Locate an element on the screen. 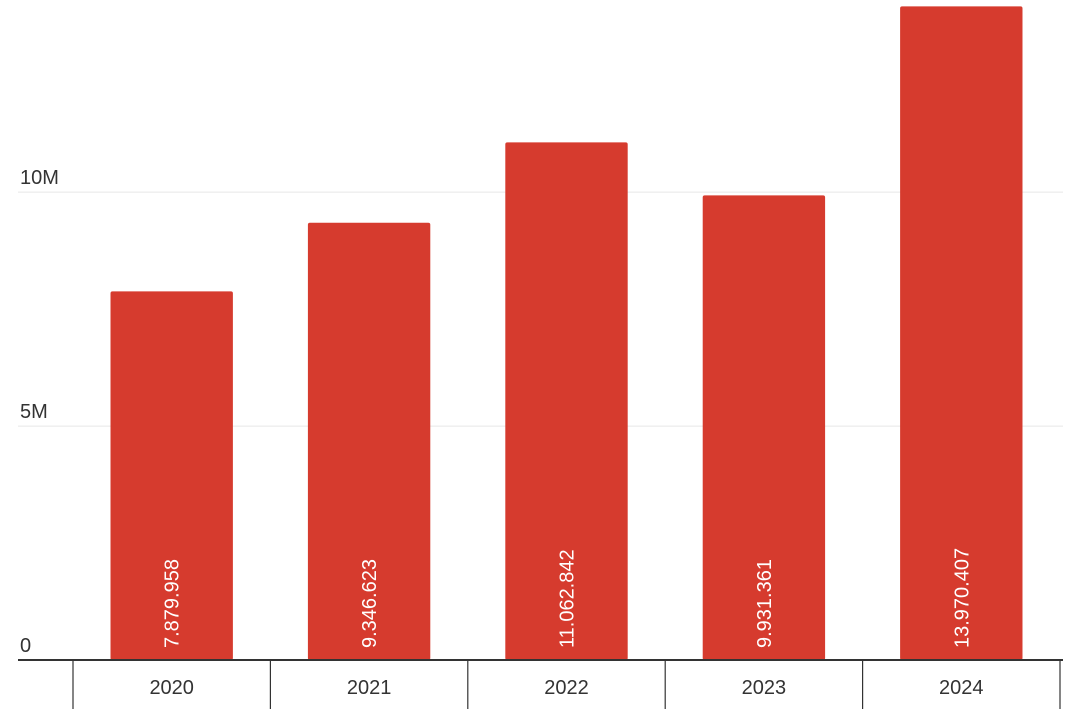  x-tick-label-2023: 2023 is located at coordinates (764, 688).